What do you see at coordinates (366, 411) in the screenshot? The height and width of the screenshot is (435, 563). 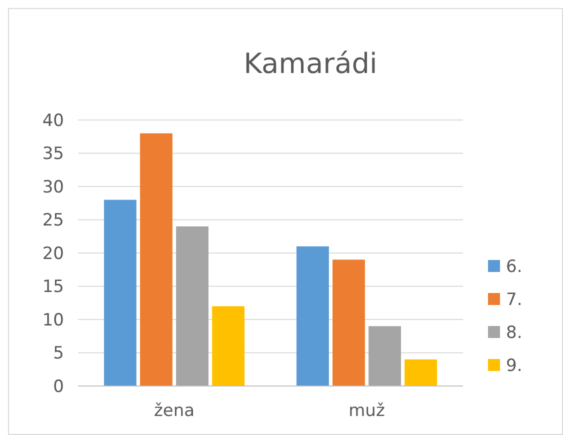 I see `x-tick-label: muž` at bounding box center [366, 411].